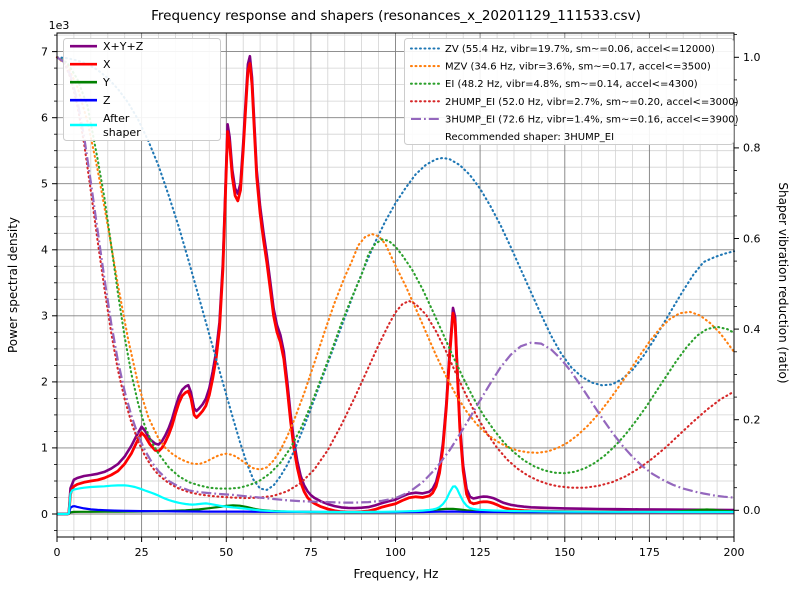 This screenshot has width=800, height=604. What do you see at coordinates (752, 238) in the screenshot?
I see `y-right-tick-label: 0.6` at bounding box center [752, 238].